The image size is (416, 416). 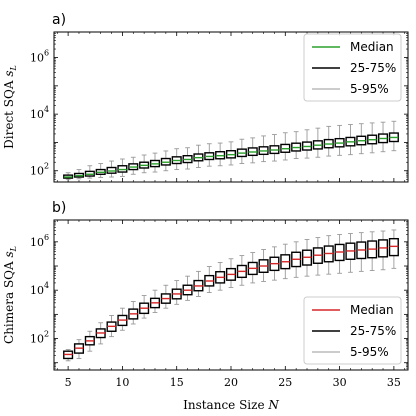 I want to click on x-axis-label: Instance Size N, so click(x=231, y=405).